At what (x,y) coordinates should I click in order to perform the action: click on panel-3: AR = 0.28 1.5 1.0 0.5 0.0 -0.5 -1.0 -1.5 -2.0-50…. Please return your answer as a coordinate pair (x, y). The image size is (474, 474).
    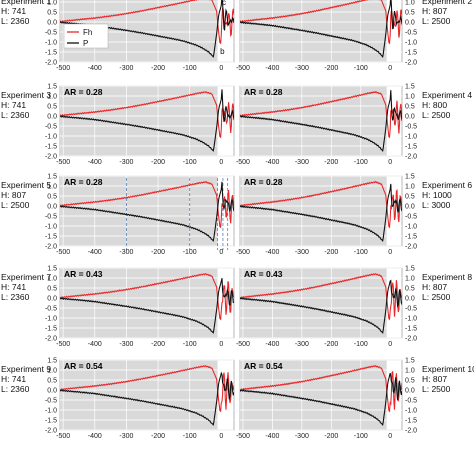
    Looking at the image, I should click on (118, 125).